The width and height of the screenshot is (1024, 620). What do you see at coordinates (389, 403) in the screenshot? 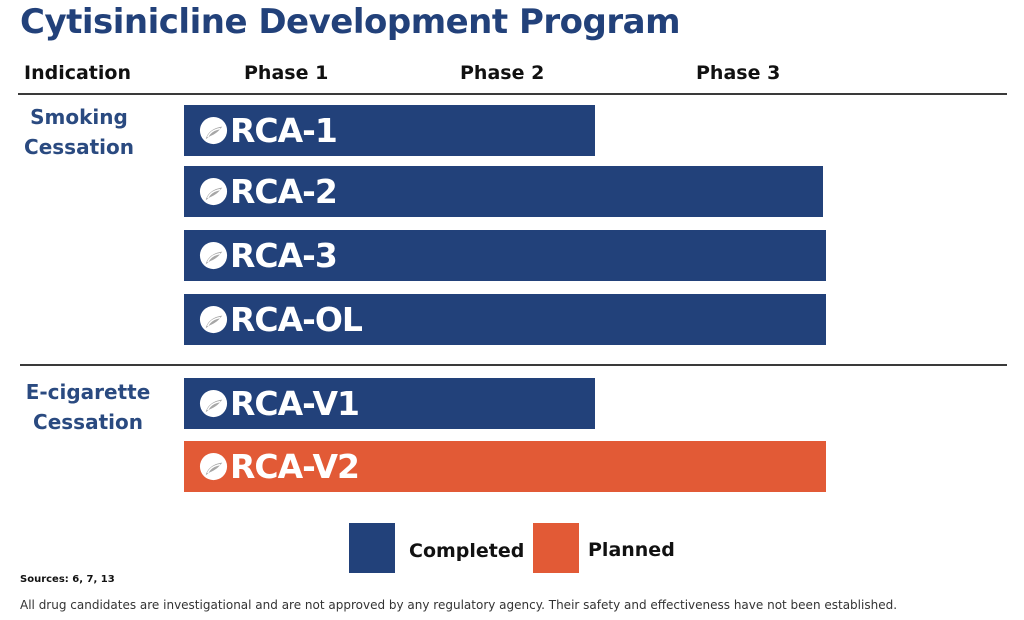
I see `trial-bar-orca-v1: RCA-V1` at bounding box center [389, 403].